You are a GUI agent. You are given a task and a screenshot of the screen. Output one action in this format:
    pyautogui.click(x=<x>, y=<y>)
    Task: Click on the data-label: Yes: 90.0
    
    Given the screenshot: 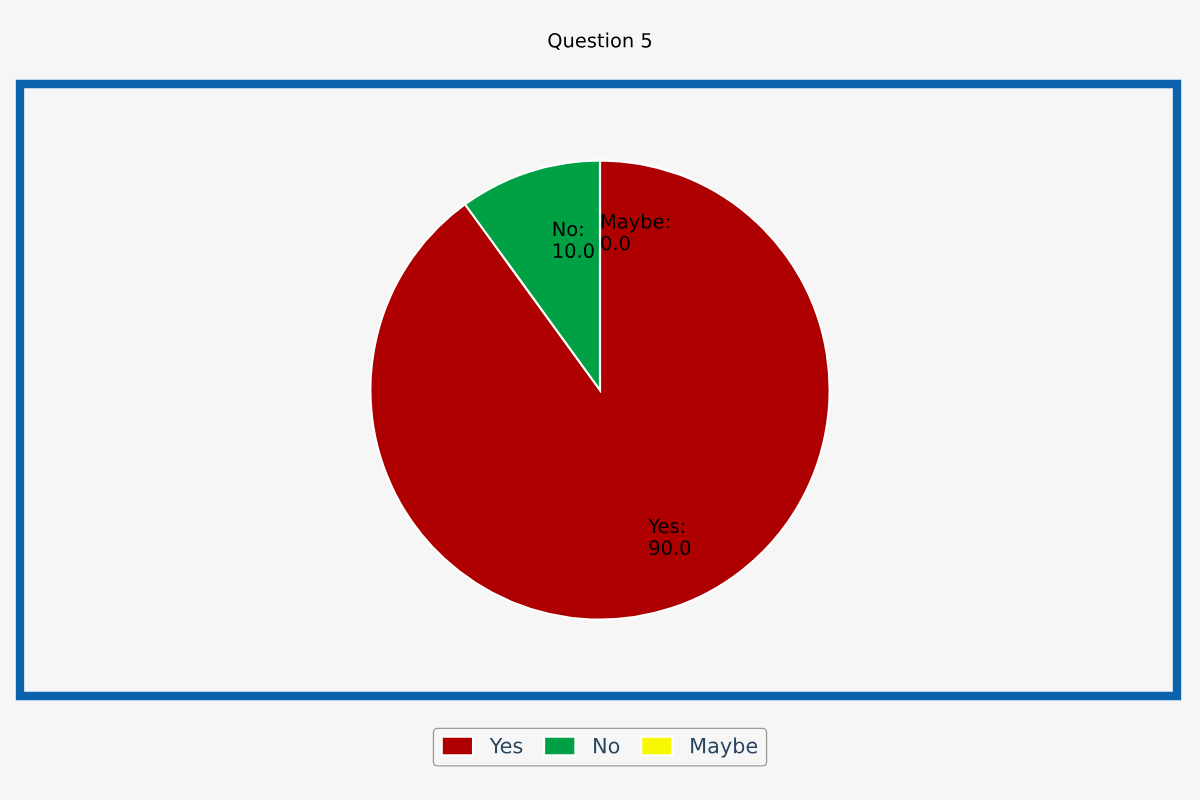 What is the action you would take?
    pyautogui.click(x=669, y=537)
    